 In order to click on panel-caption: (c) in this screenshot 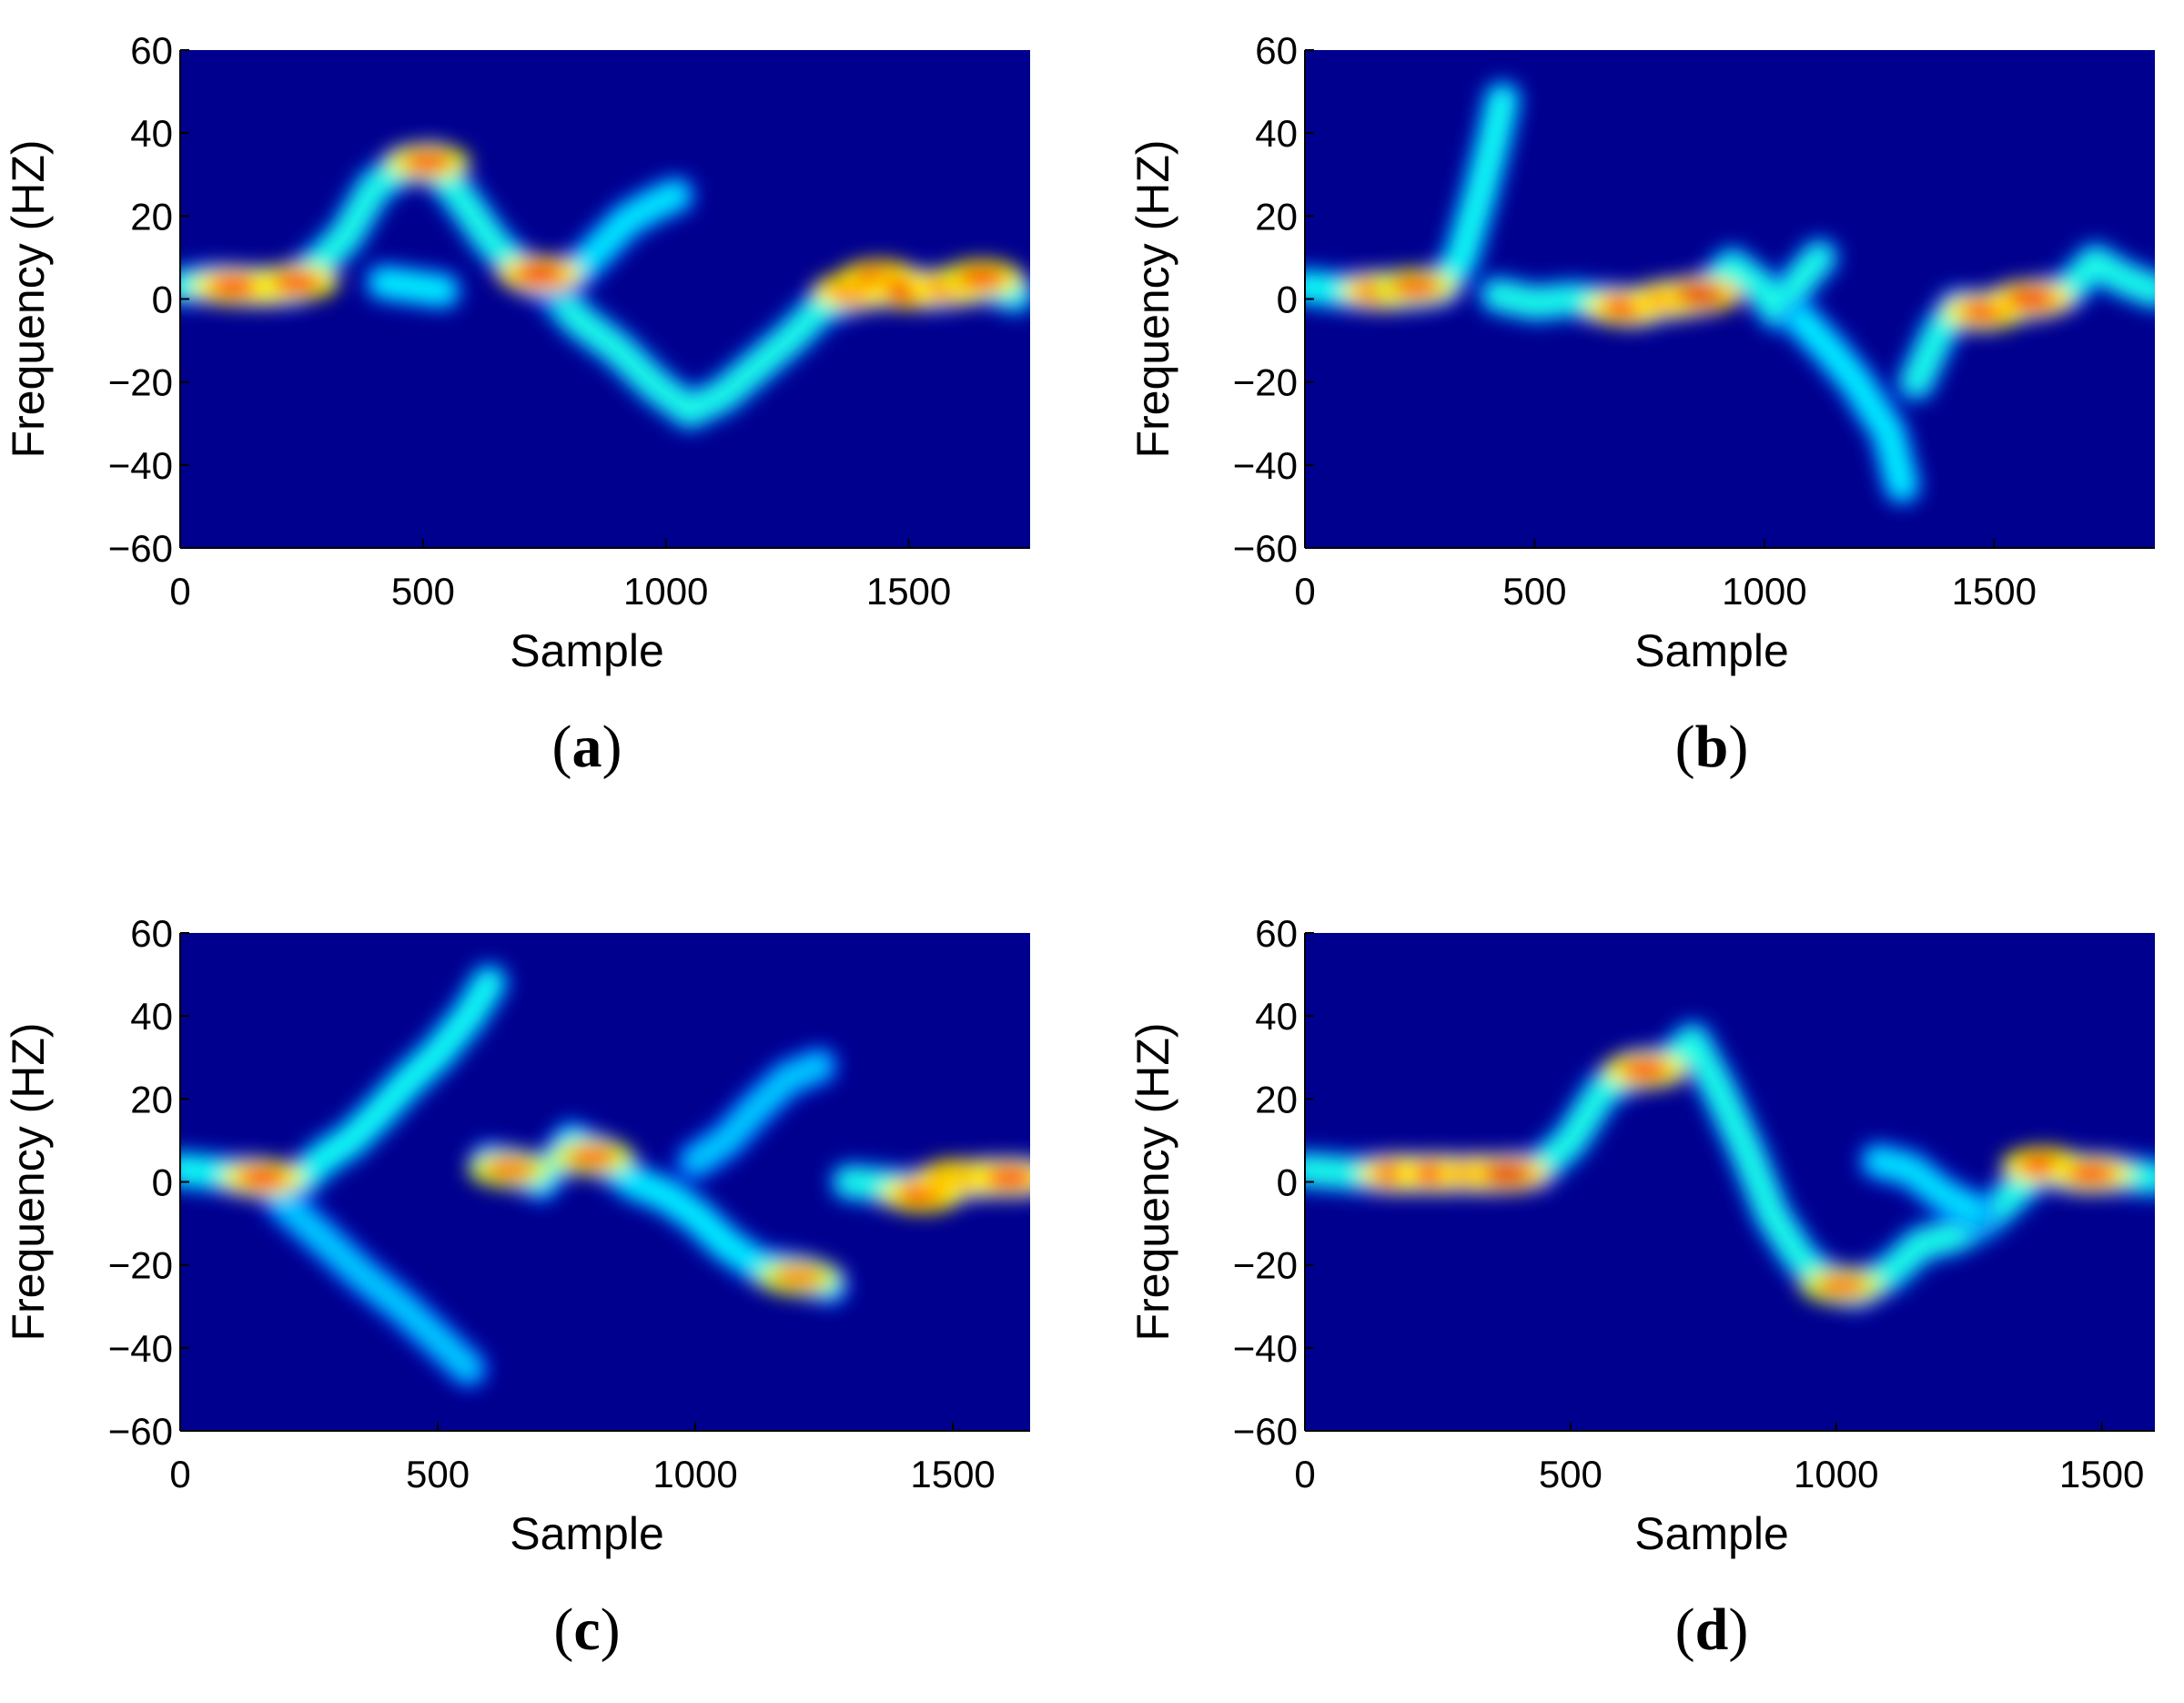, I will do `click(586, 1630)`.